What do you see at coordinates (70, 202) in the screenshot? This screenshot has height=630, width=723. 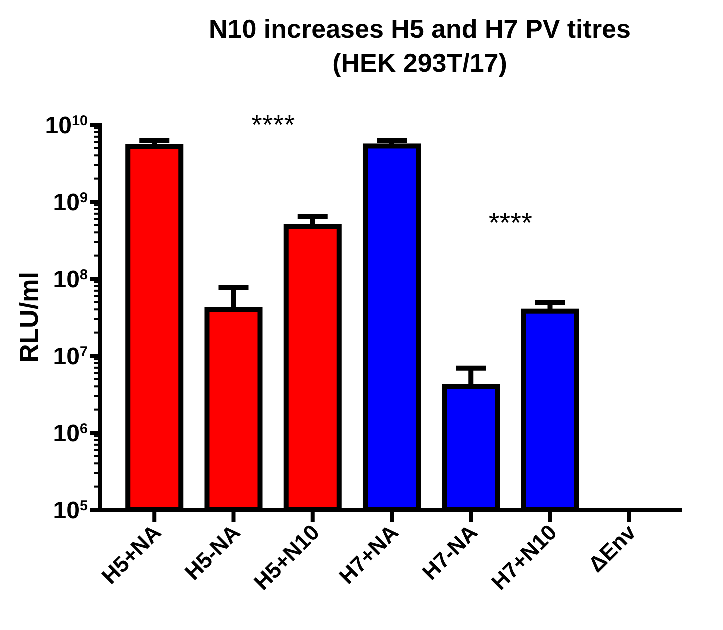 I see `y-tick-label: 10$^{9}$` at bounding box center [70, 202].